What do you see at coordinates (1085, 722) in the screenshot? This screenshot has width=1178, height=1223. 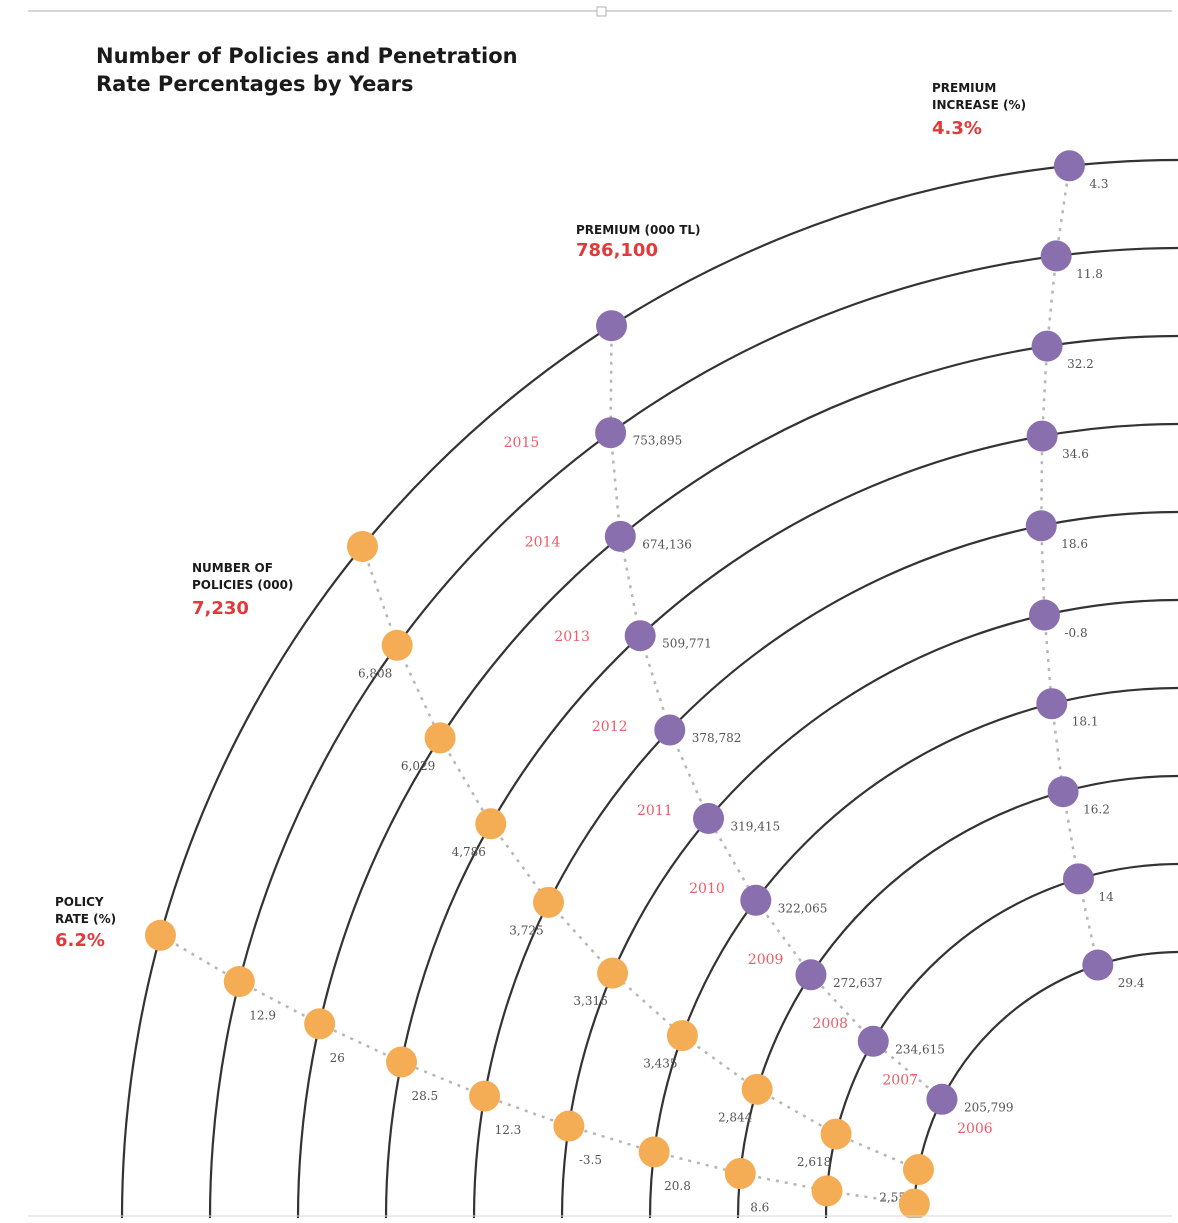 I see `premium-increase-value-label: 18.1` at bounding box center [1085, 722].